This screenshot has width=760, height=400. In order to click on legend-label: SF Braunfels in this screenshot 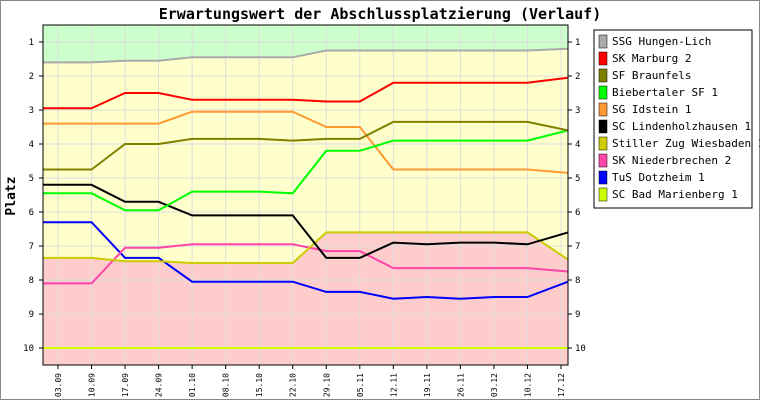, I will do `click(651, 75)`.